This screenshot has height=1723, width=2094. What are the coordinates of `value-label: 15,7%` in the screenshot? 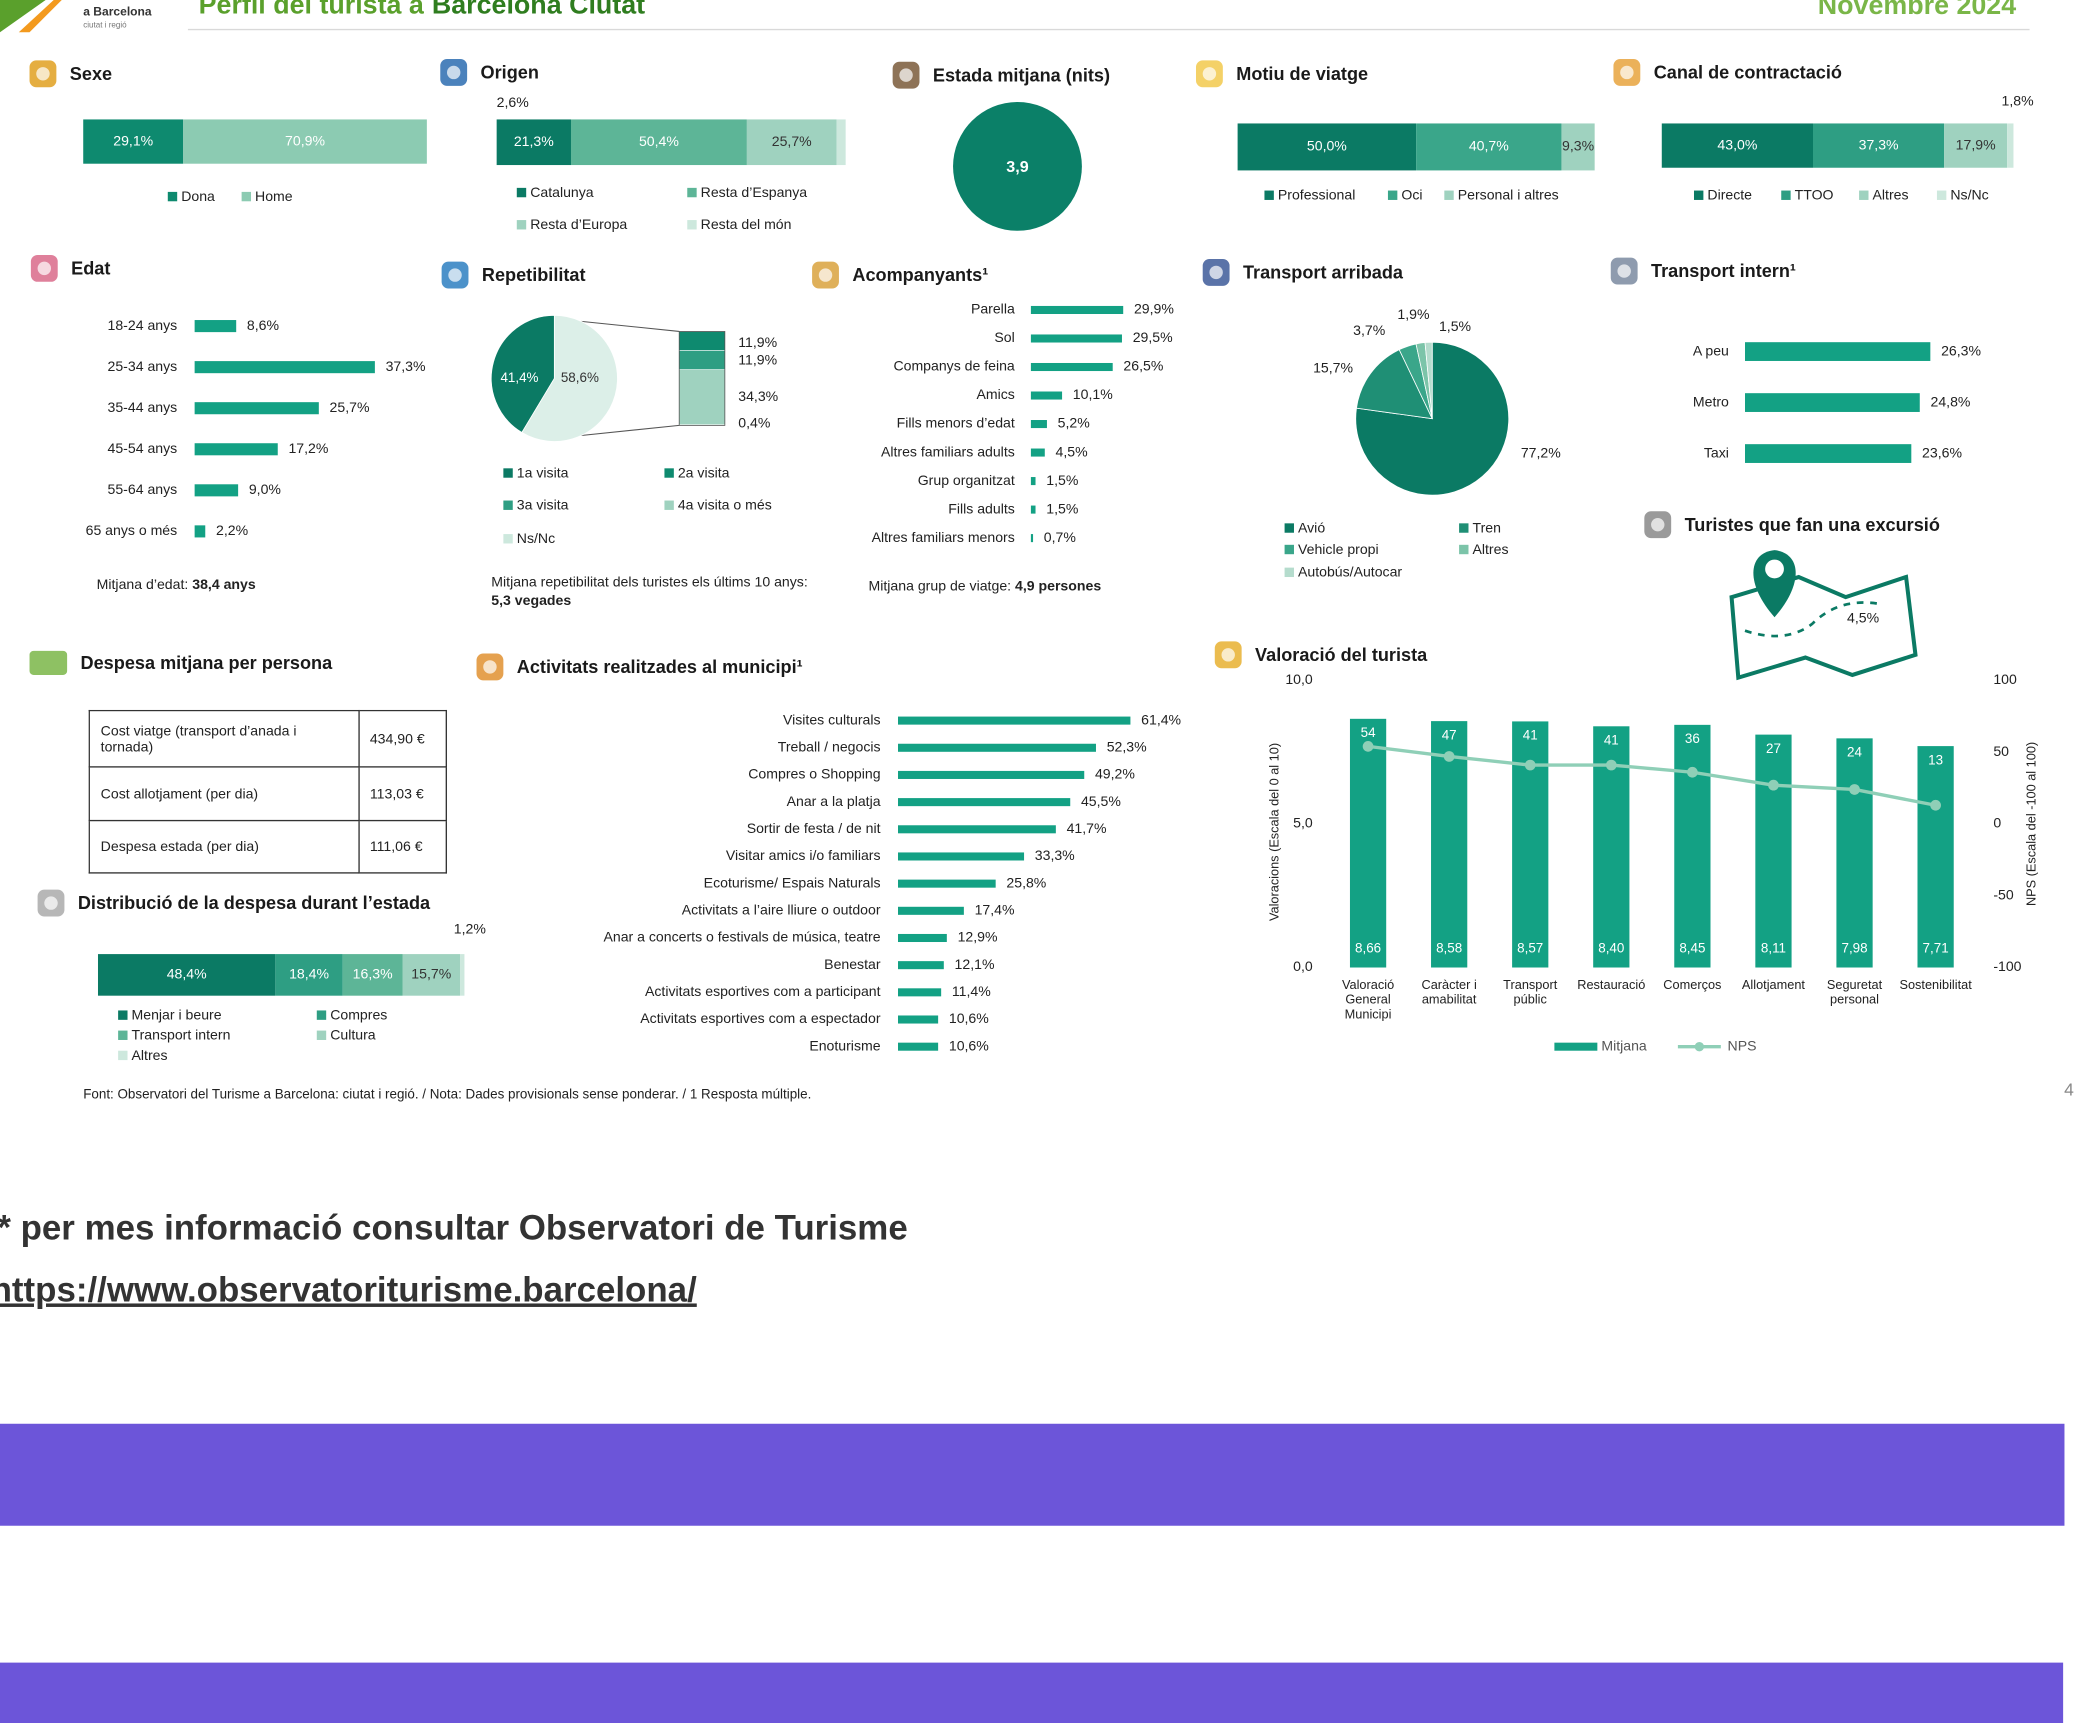 It's located at (1333, 368).